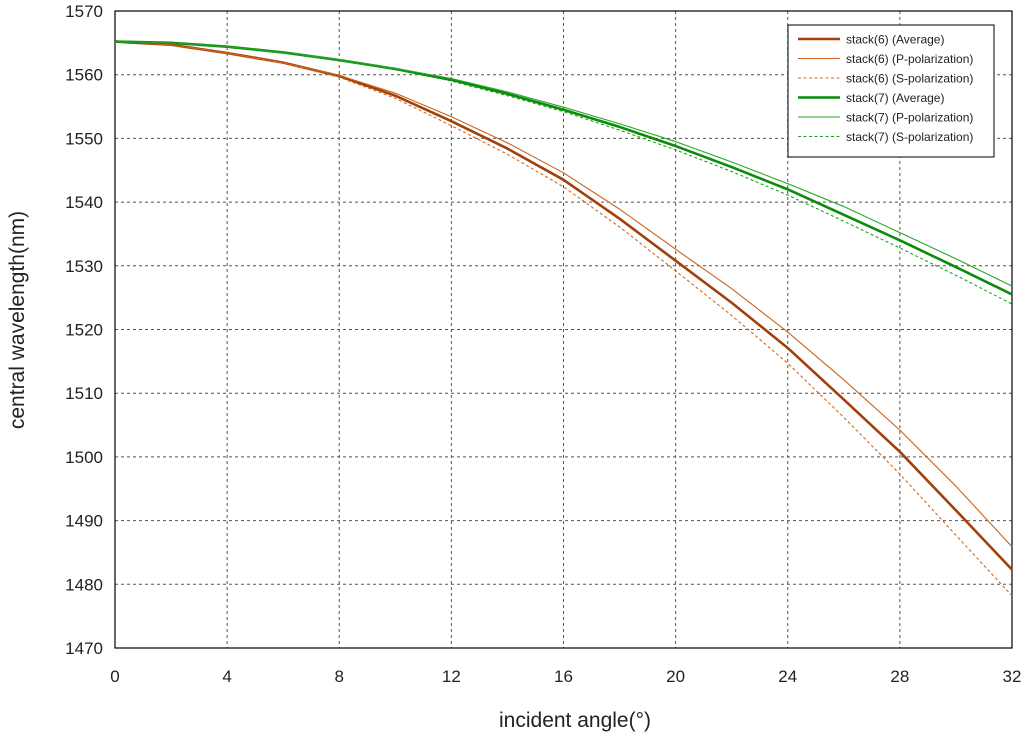 The image size is (1025, 740). Describe the element at coordinates (84, 266) in the screenshot. I see `y-tick-label: 1530` at that location.